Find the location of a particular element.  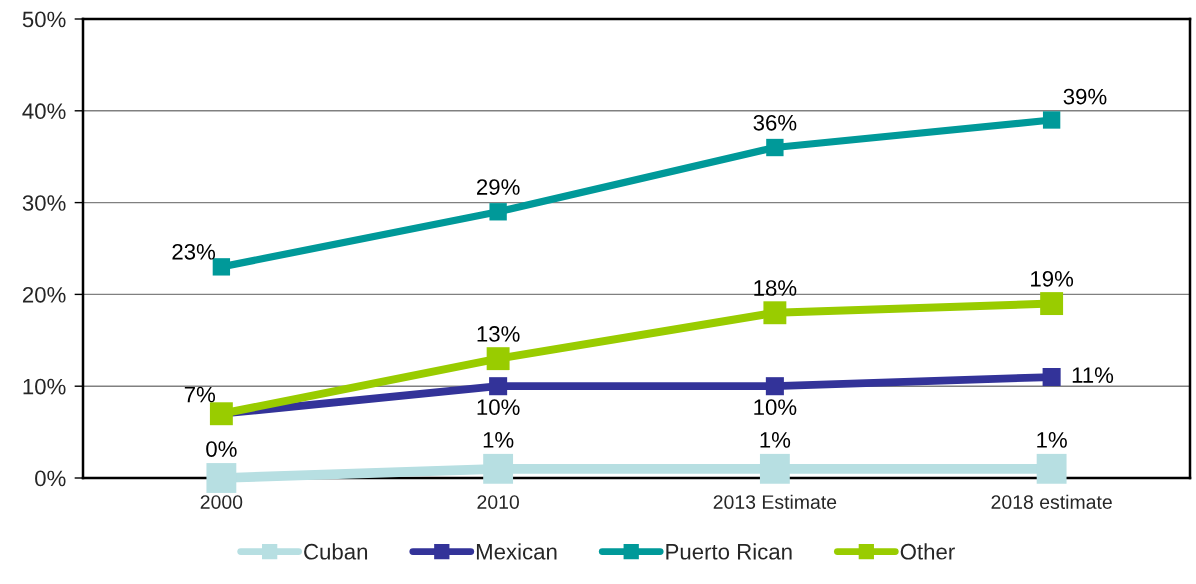

y-tick-label: 50% is located at coordinates (44, 19).